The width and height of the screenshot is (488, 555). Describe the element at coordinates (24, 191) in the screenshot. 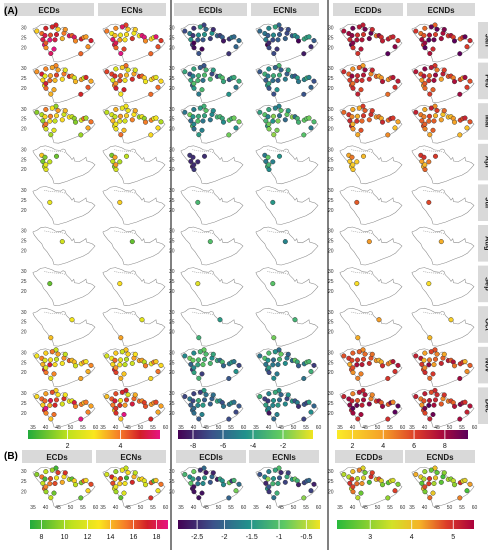

I see `ytick-jul-0-30: 30` at that location.